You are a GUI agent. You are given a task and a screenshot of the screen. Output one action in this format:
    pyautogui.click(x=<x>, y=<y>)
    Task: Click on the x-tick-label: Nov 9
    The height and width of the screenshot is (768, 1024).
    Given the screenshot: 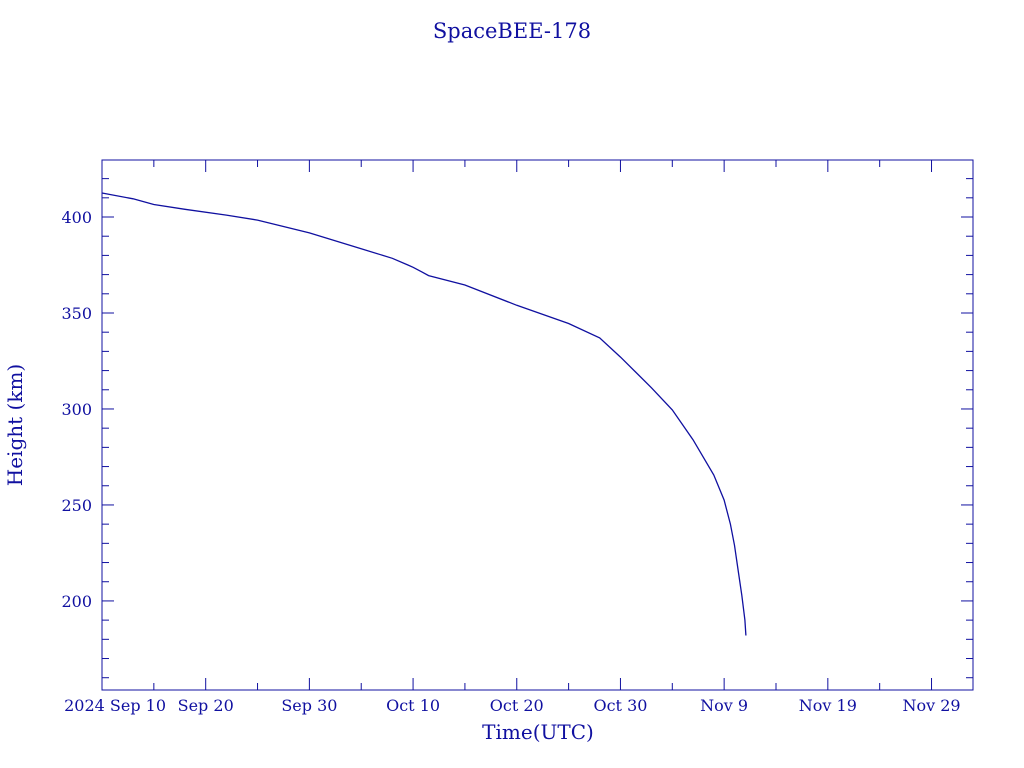 What is the action you would take?
    pyautogui.click(x=724, y=705)
    